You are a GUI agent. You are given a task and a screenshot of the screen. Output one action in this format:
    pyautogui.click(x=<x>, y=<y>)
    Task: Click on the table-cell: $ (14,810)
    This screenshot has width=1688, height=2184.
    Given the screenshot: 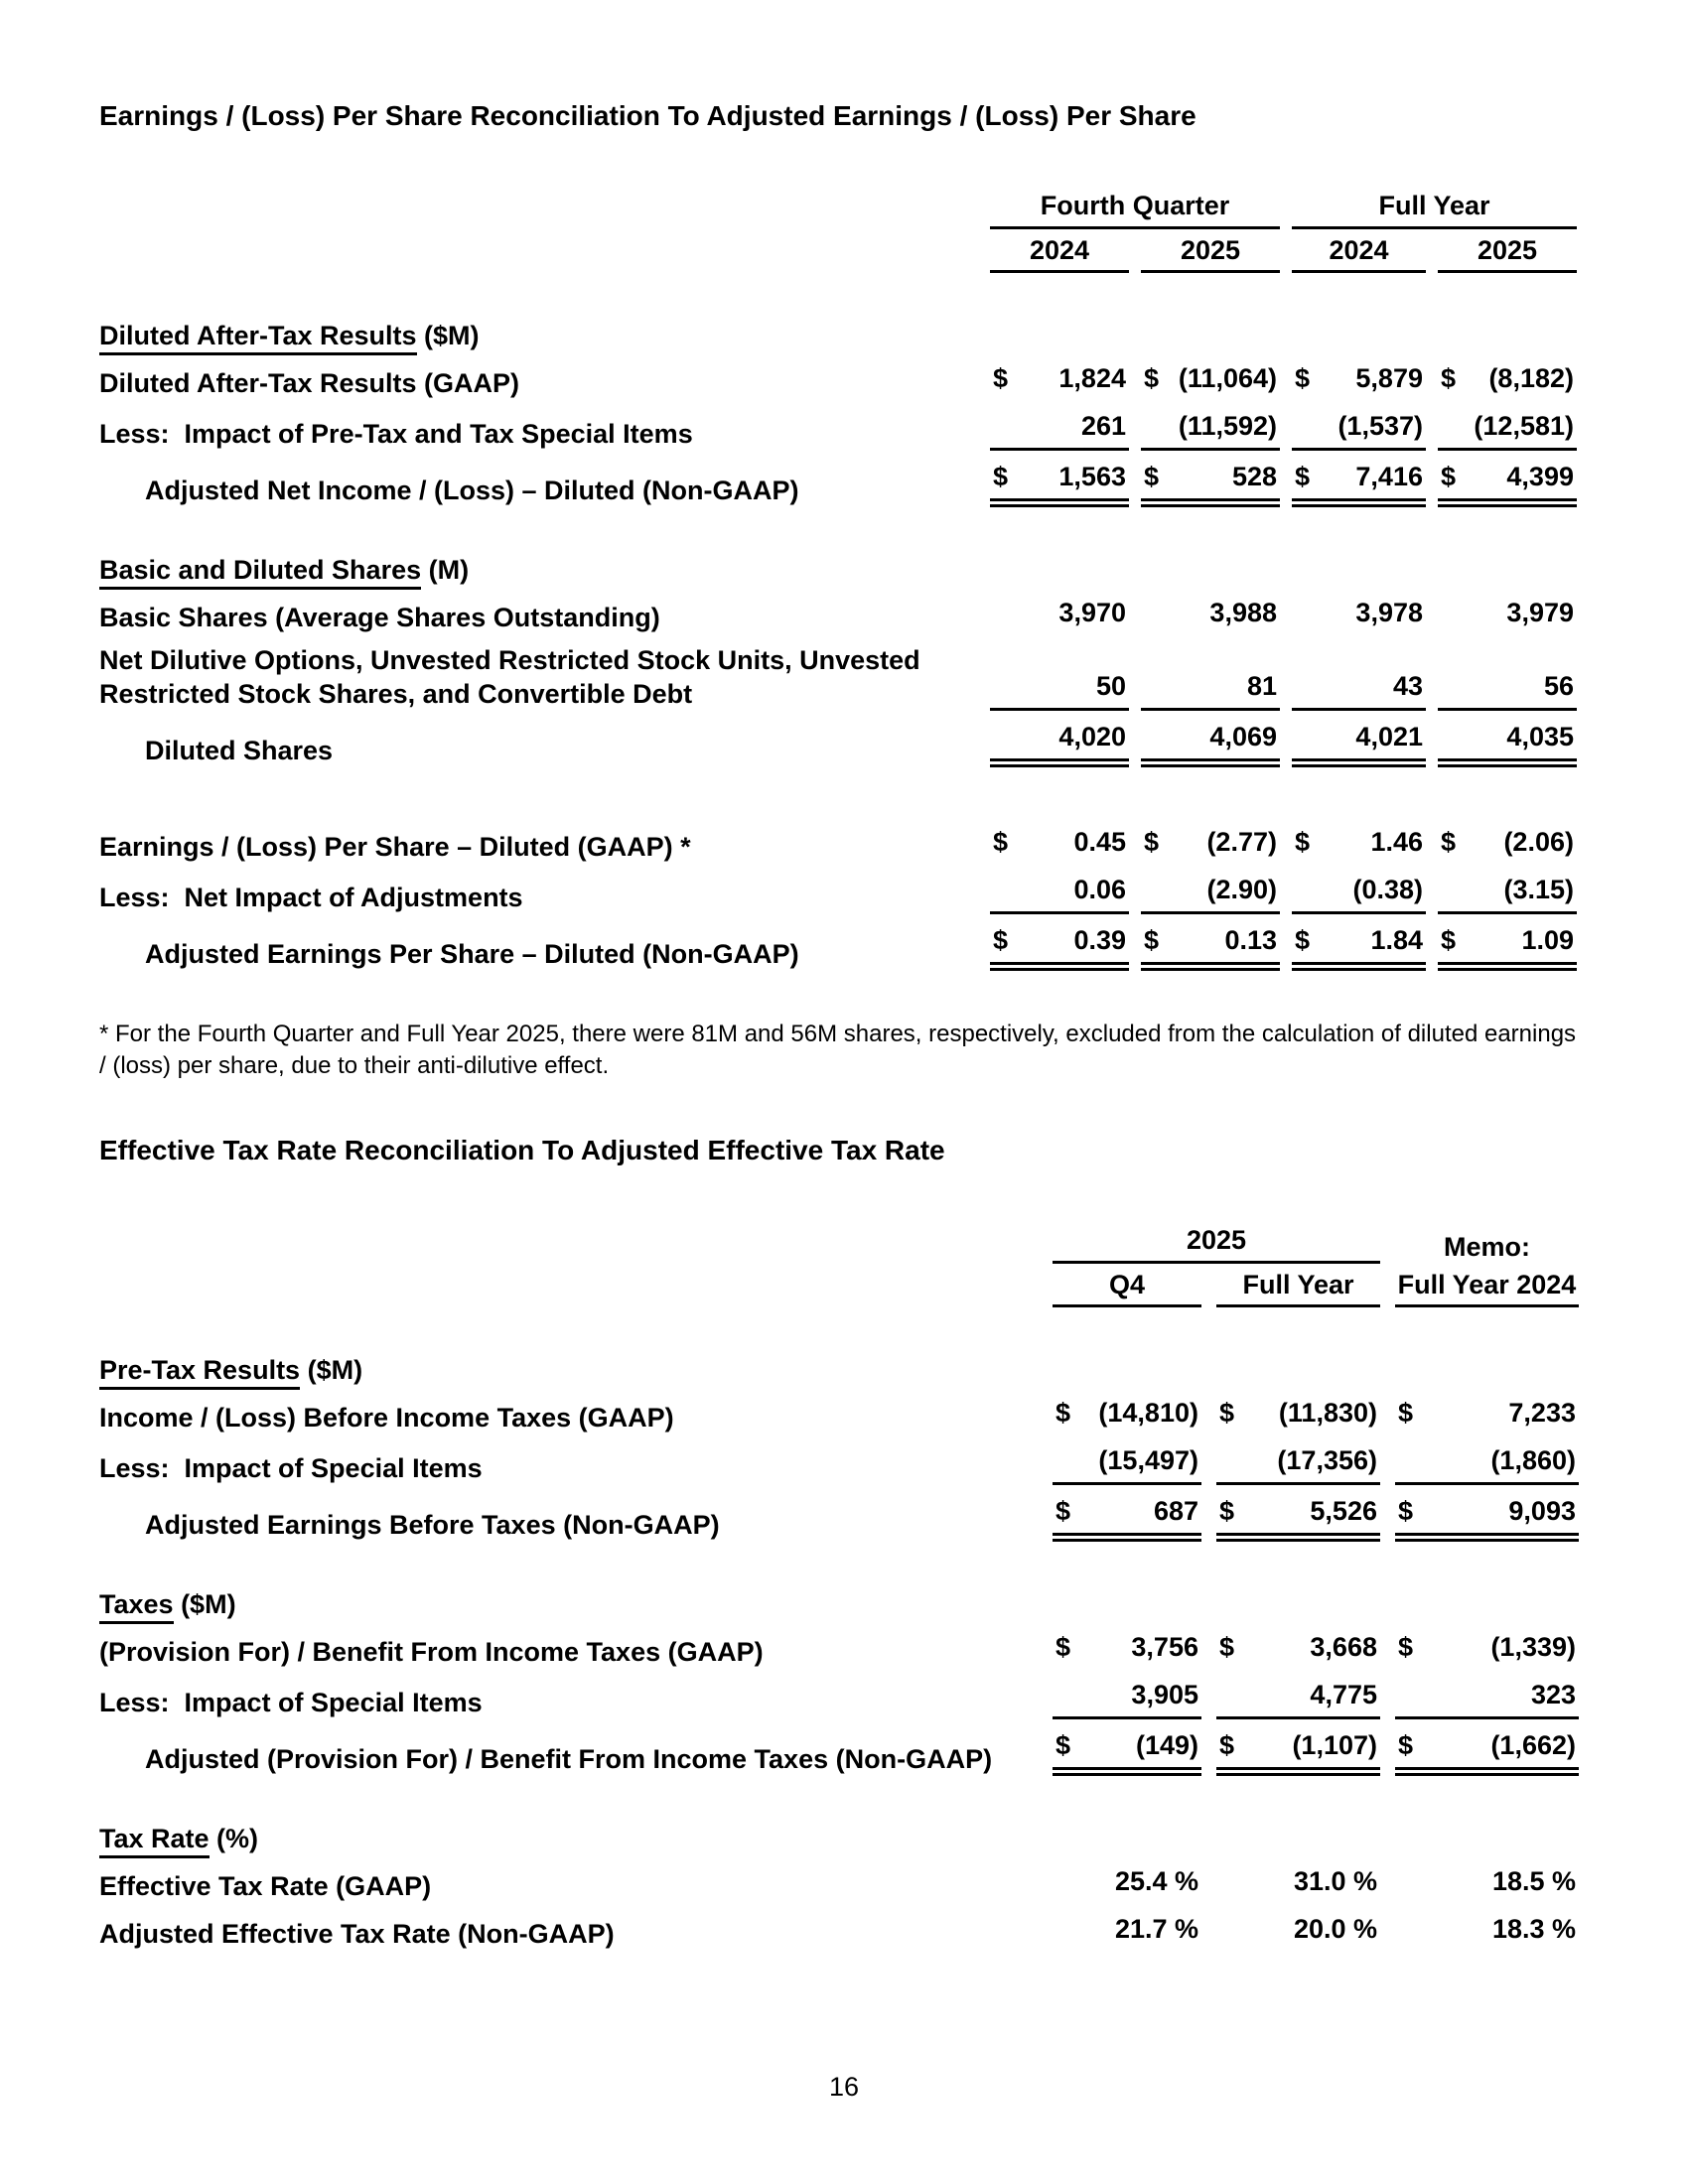 What is the action you would take?
    pyautogui.click(x=1127, y=1415)
    